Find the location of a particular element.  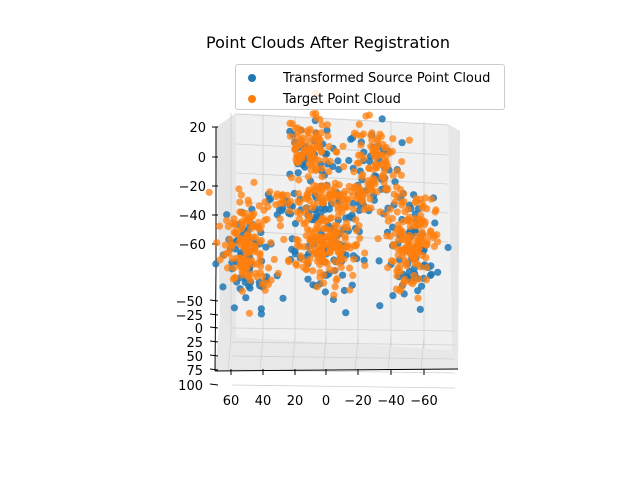

z-tick-label: 20 is located at coordinates (197, 128).